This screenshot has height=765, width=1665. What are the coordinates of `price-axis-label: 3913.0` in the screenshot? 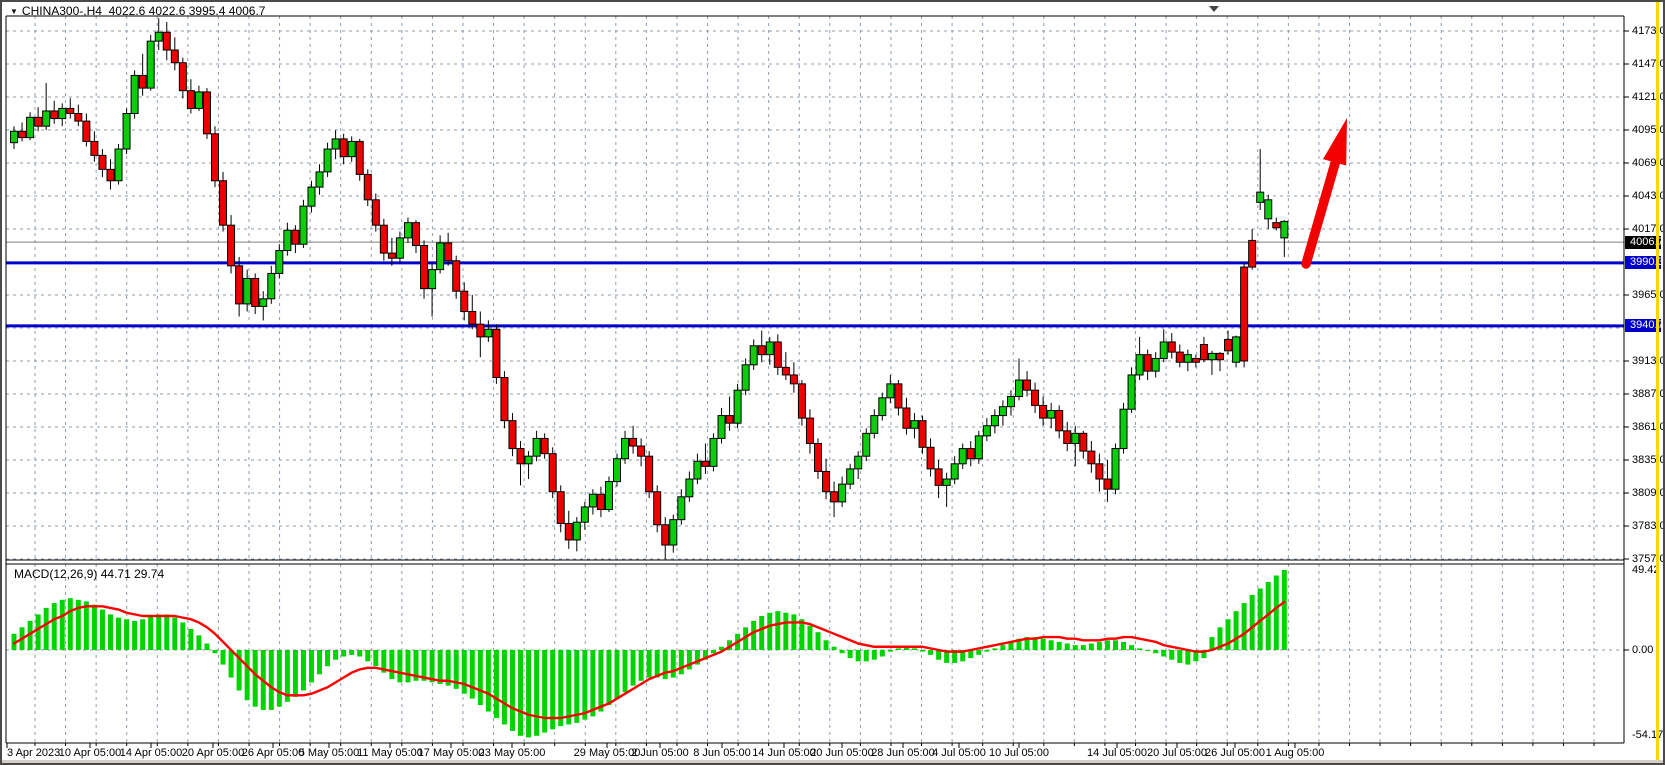 It's located at (1648, 360).